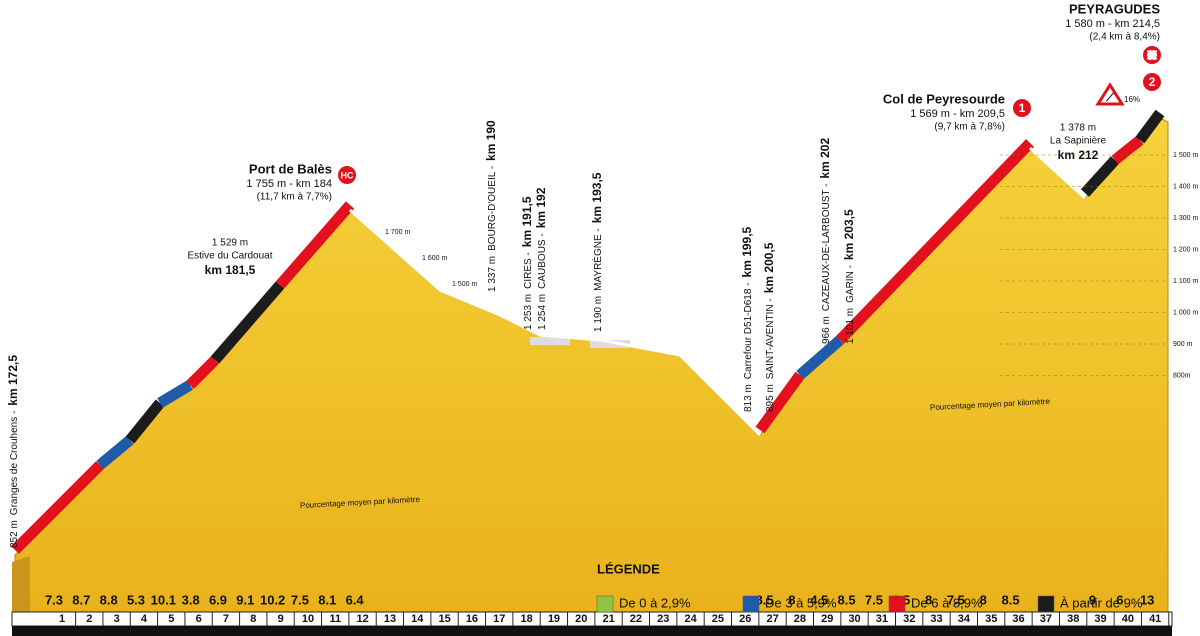  Describe the element at coordinates (936, 619) in the screenshot. I see `km-marker: 33` at that location.